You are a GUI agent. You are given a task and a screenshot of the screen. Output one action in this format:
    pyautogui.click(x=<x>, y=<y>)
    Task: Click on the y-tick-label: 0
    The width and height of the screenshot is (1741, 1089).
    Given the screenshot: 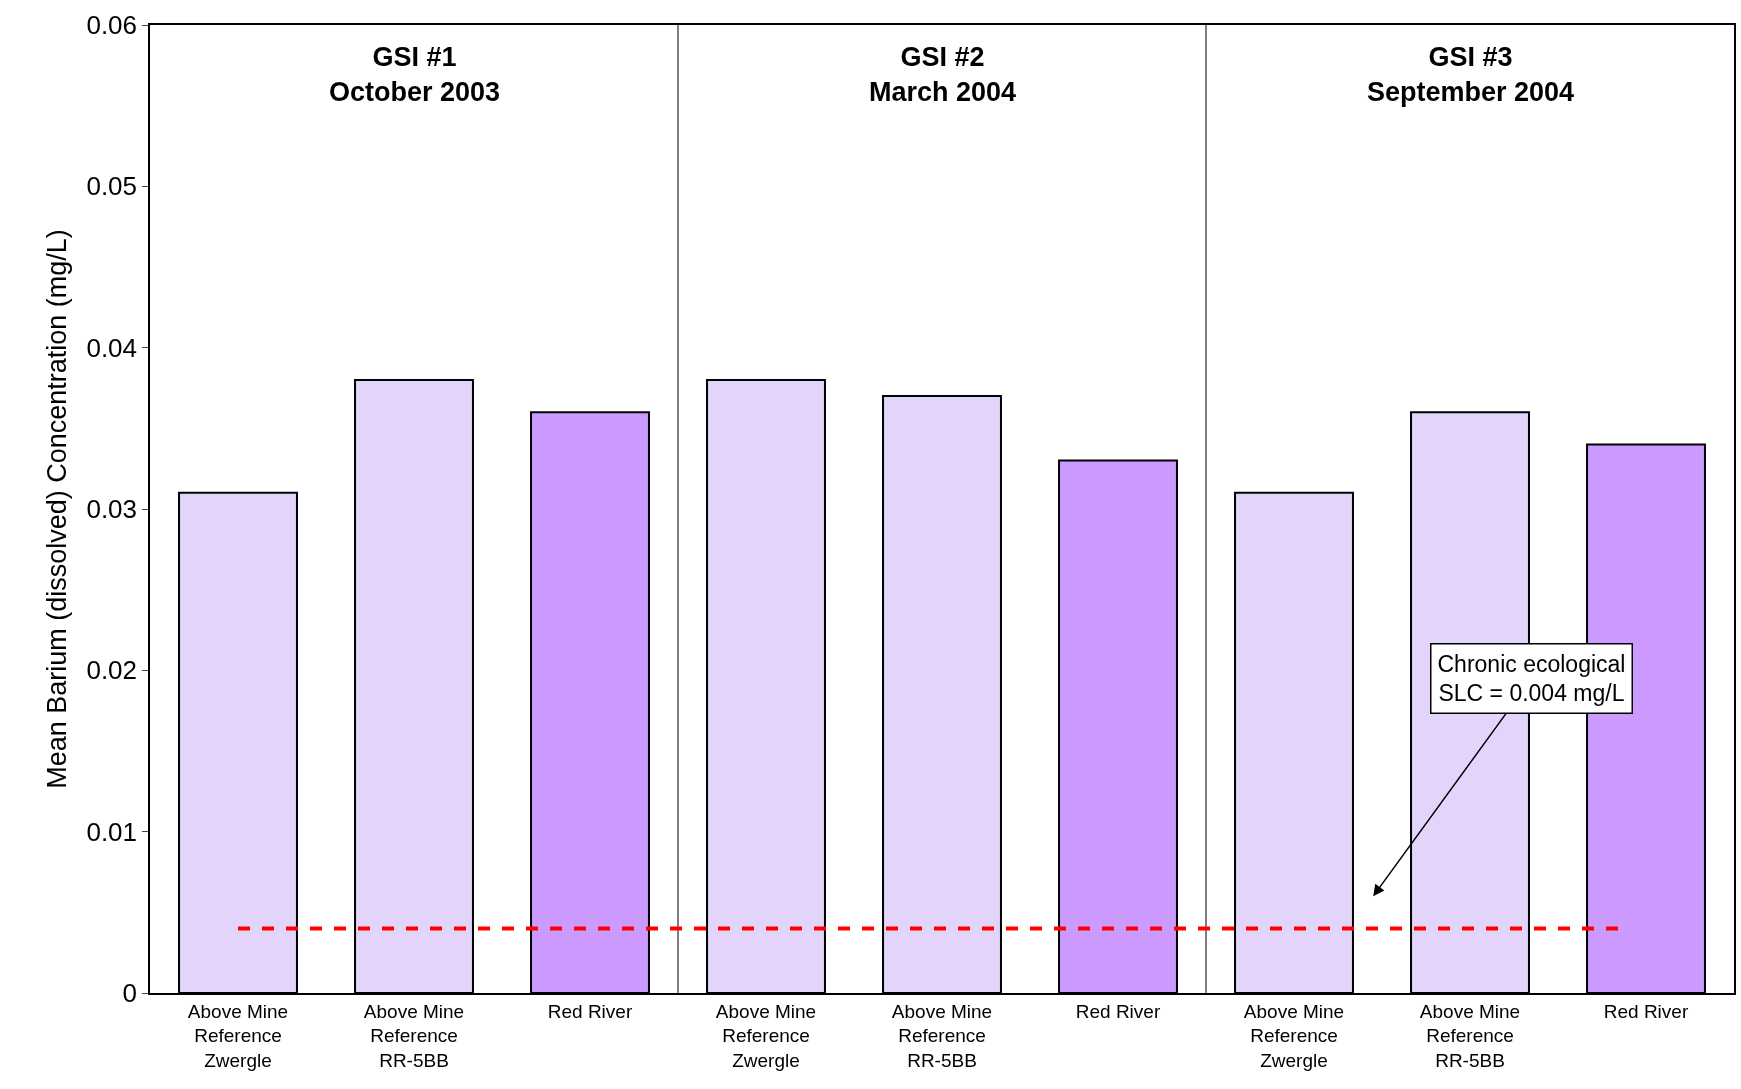 What is the action you would take?
    pyautogui.click(x=130, y=993)
    